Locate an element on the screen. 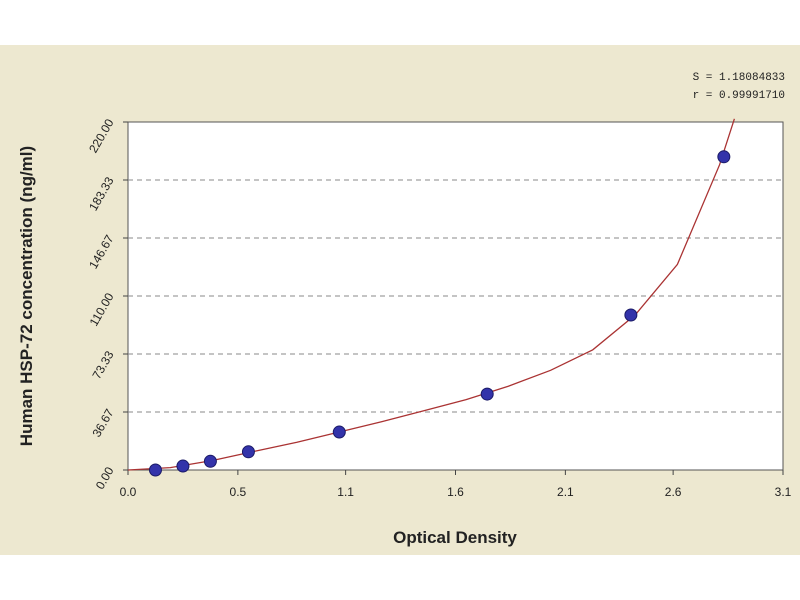 The width and height of the screenshot is (800, 600). y-tick-label: 110.00 is located at coordinates (102, 309).